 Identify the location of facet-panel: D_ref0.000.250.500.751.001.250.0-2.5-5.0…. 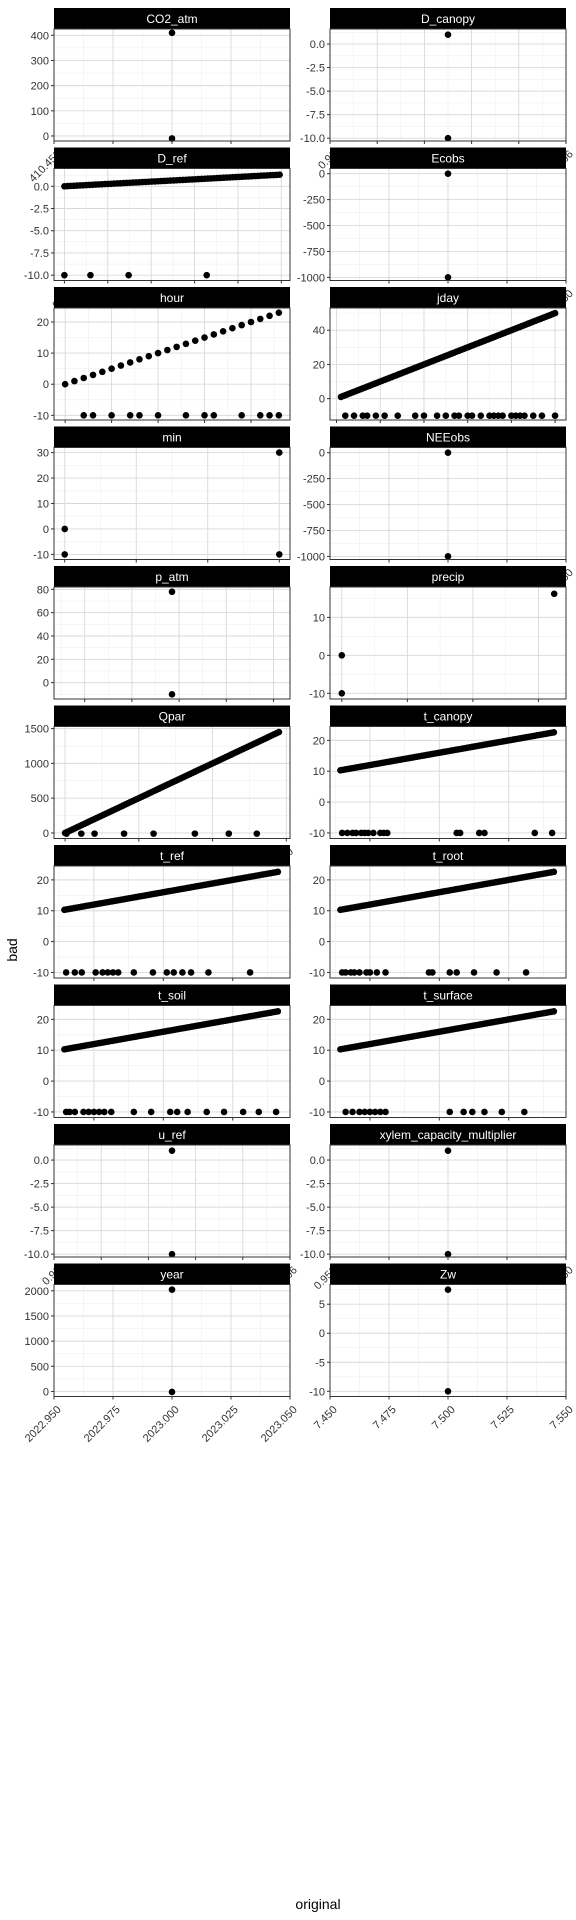
(157, 229).